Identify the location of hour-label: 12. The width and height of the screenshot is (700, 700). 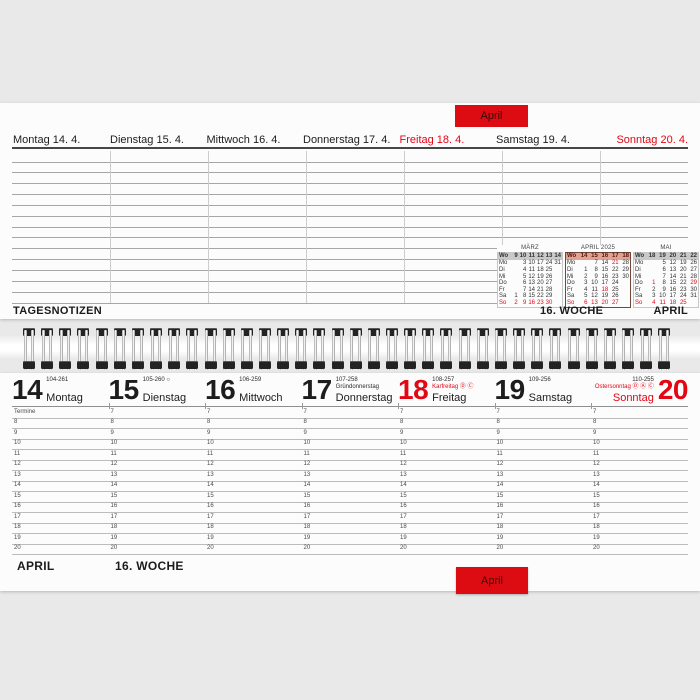
(596, 464).